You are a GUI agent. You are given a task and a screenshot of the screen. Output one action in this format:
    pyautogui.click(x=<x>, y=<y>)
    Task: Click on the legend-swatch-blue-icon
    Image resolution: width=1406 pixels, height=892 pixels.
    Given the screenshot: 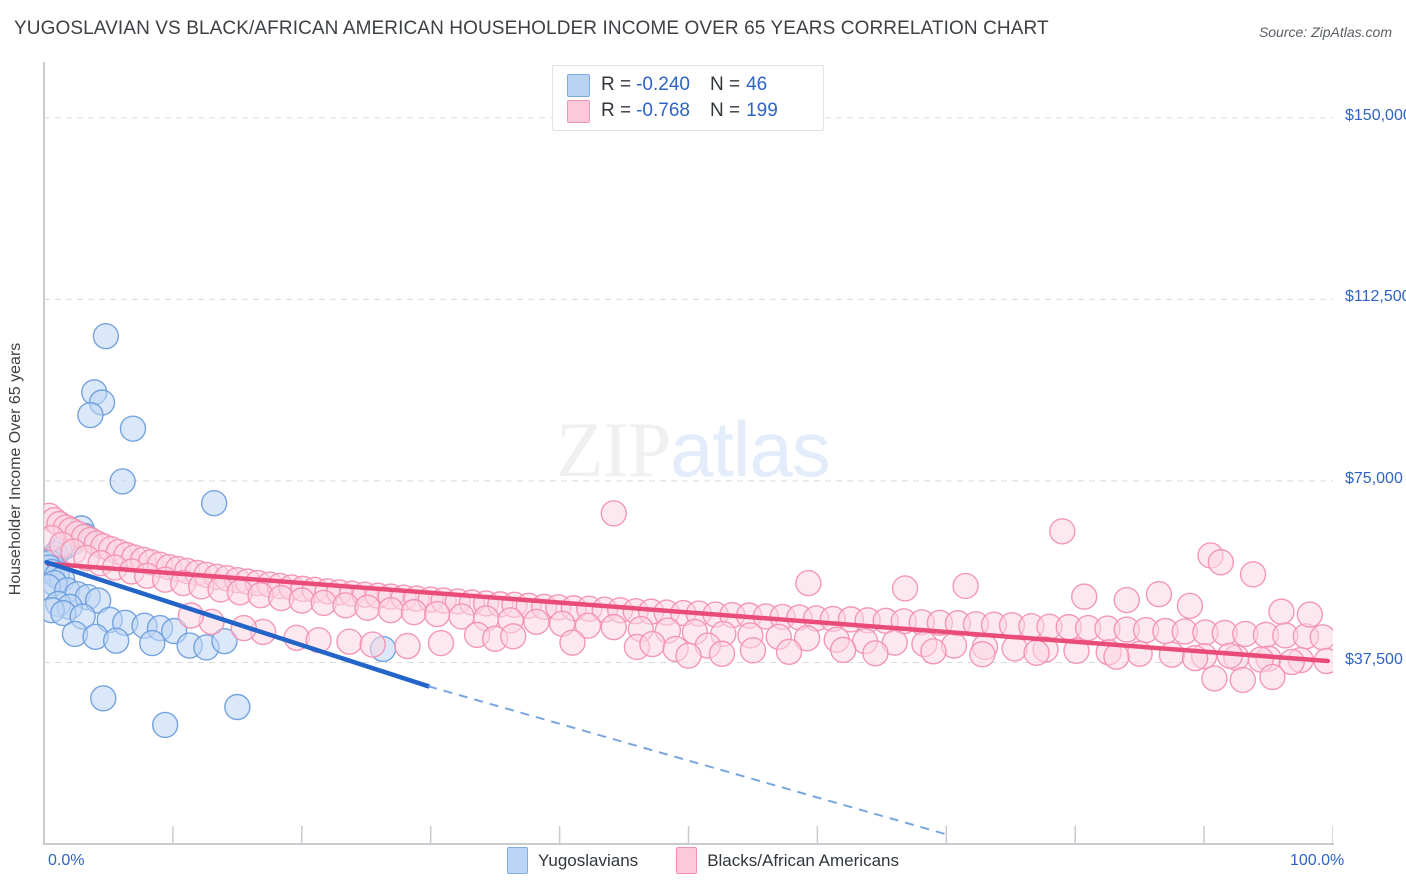 What is the action you would take?
    pyautogui.click(x=578, y=85)
    